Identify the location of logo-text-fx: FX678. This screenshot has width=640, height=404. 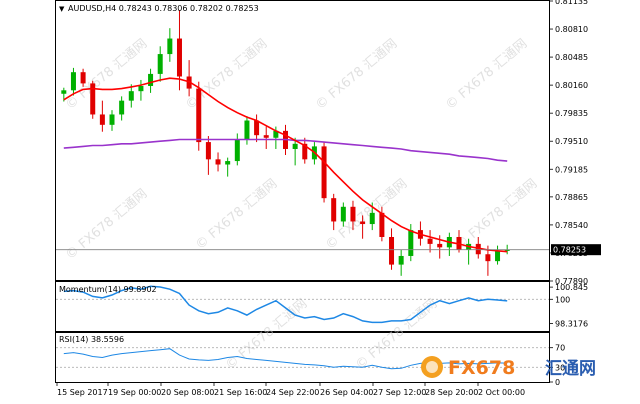
(481, 368).